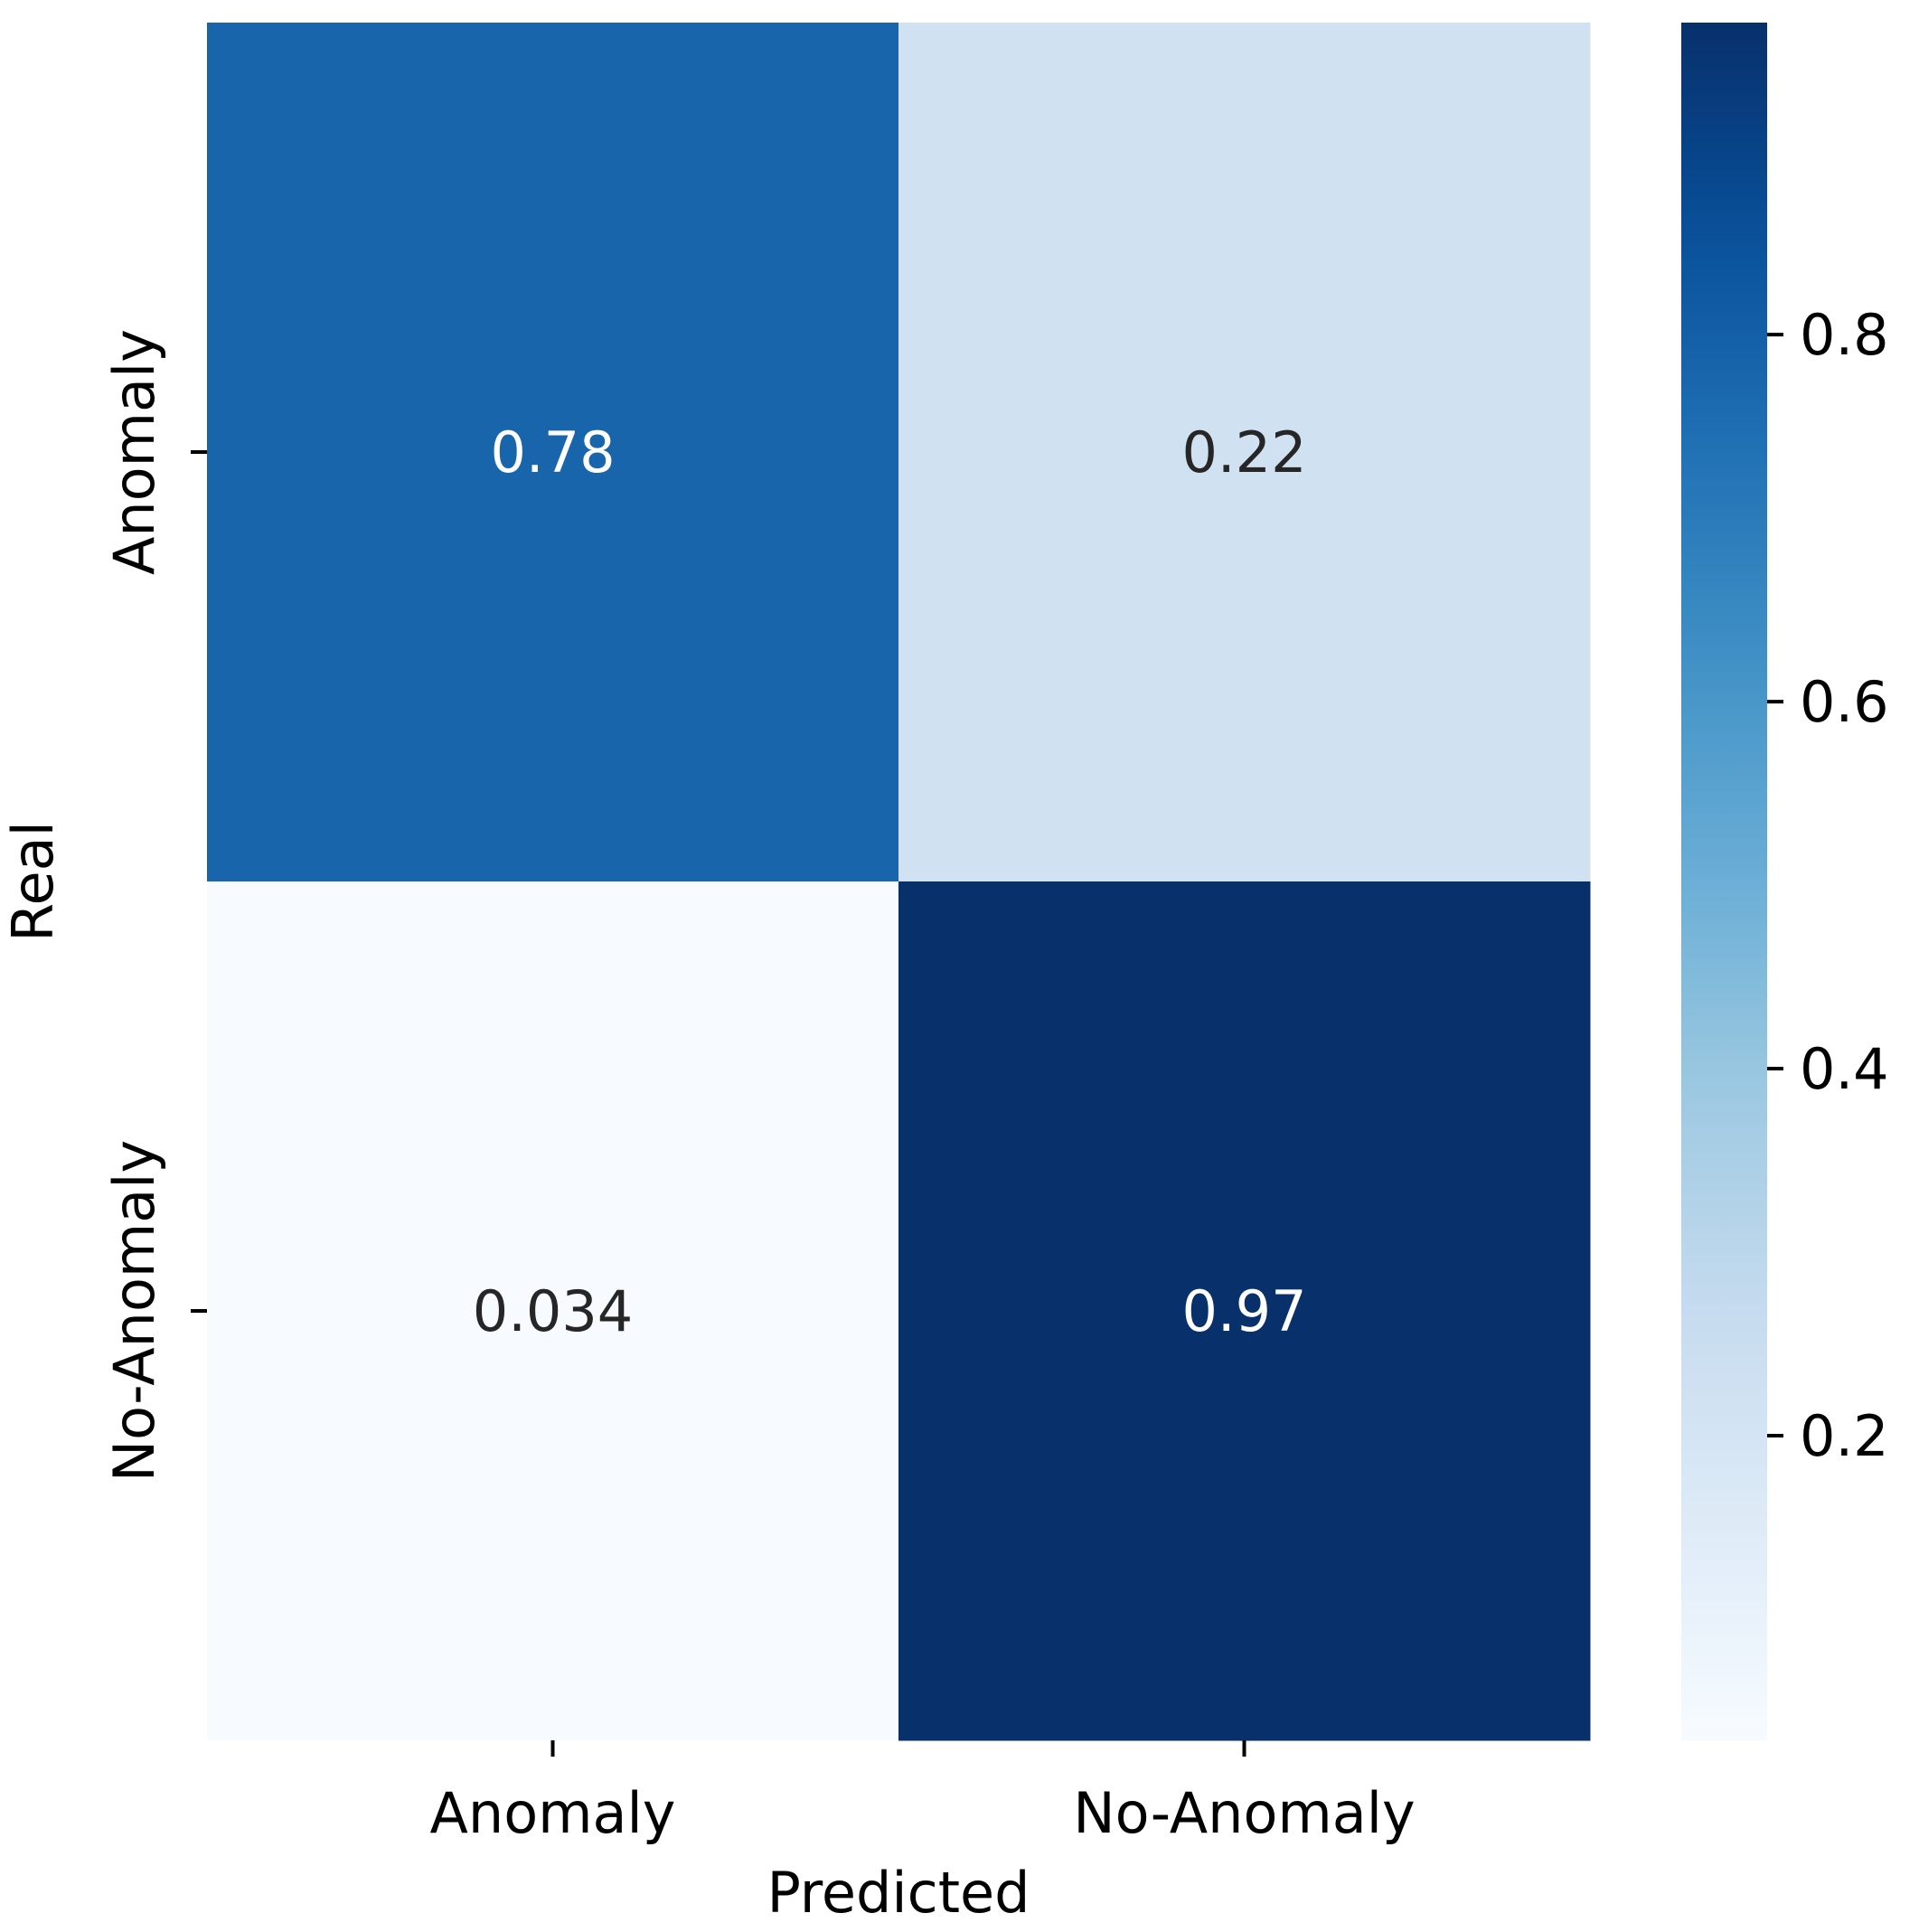 The width and height of the screenshot is (1919, 1932). Describe the element at coordinates (1244, 1813) in the screenshot. I see `x-tick-label: No-Anomaly` at that location.